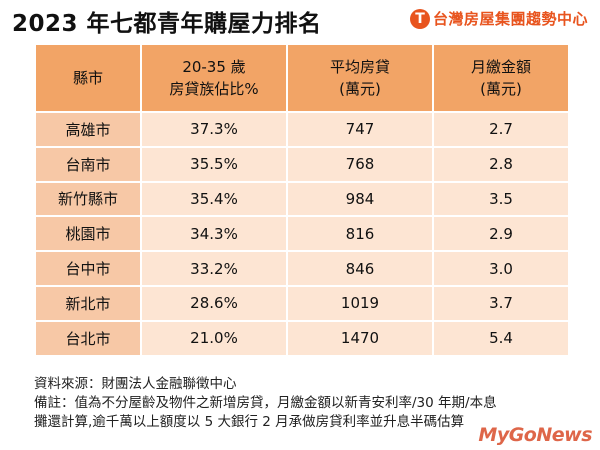 This screenshot has width=600, height=450. What do you see at coordinates (214, 129) in the screenshot?
I see `value-cell: 37.3%` at bounding box center [214, 129].